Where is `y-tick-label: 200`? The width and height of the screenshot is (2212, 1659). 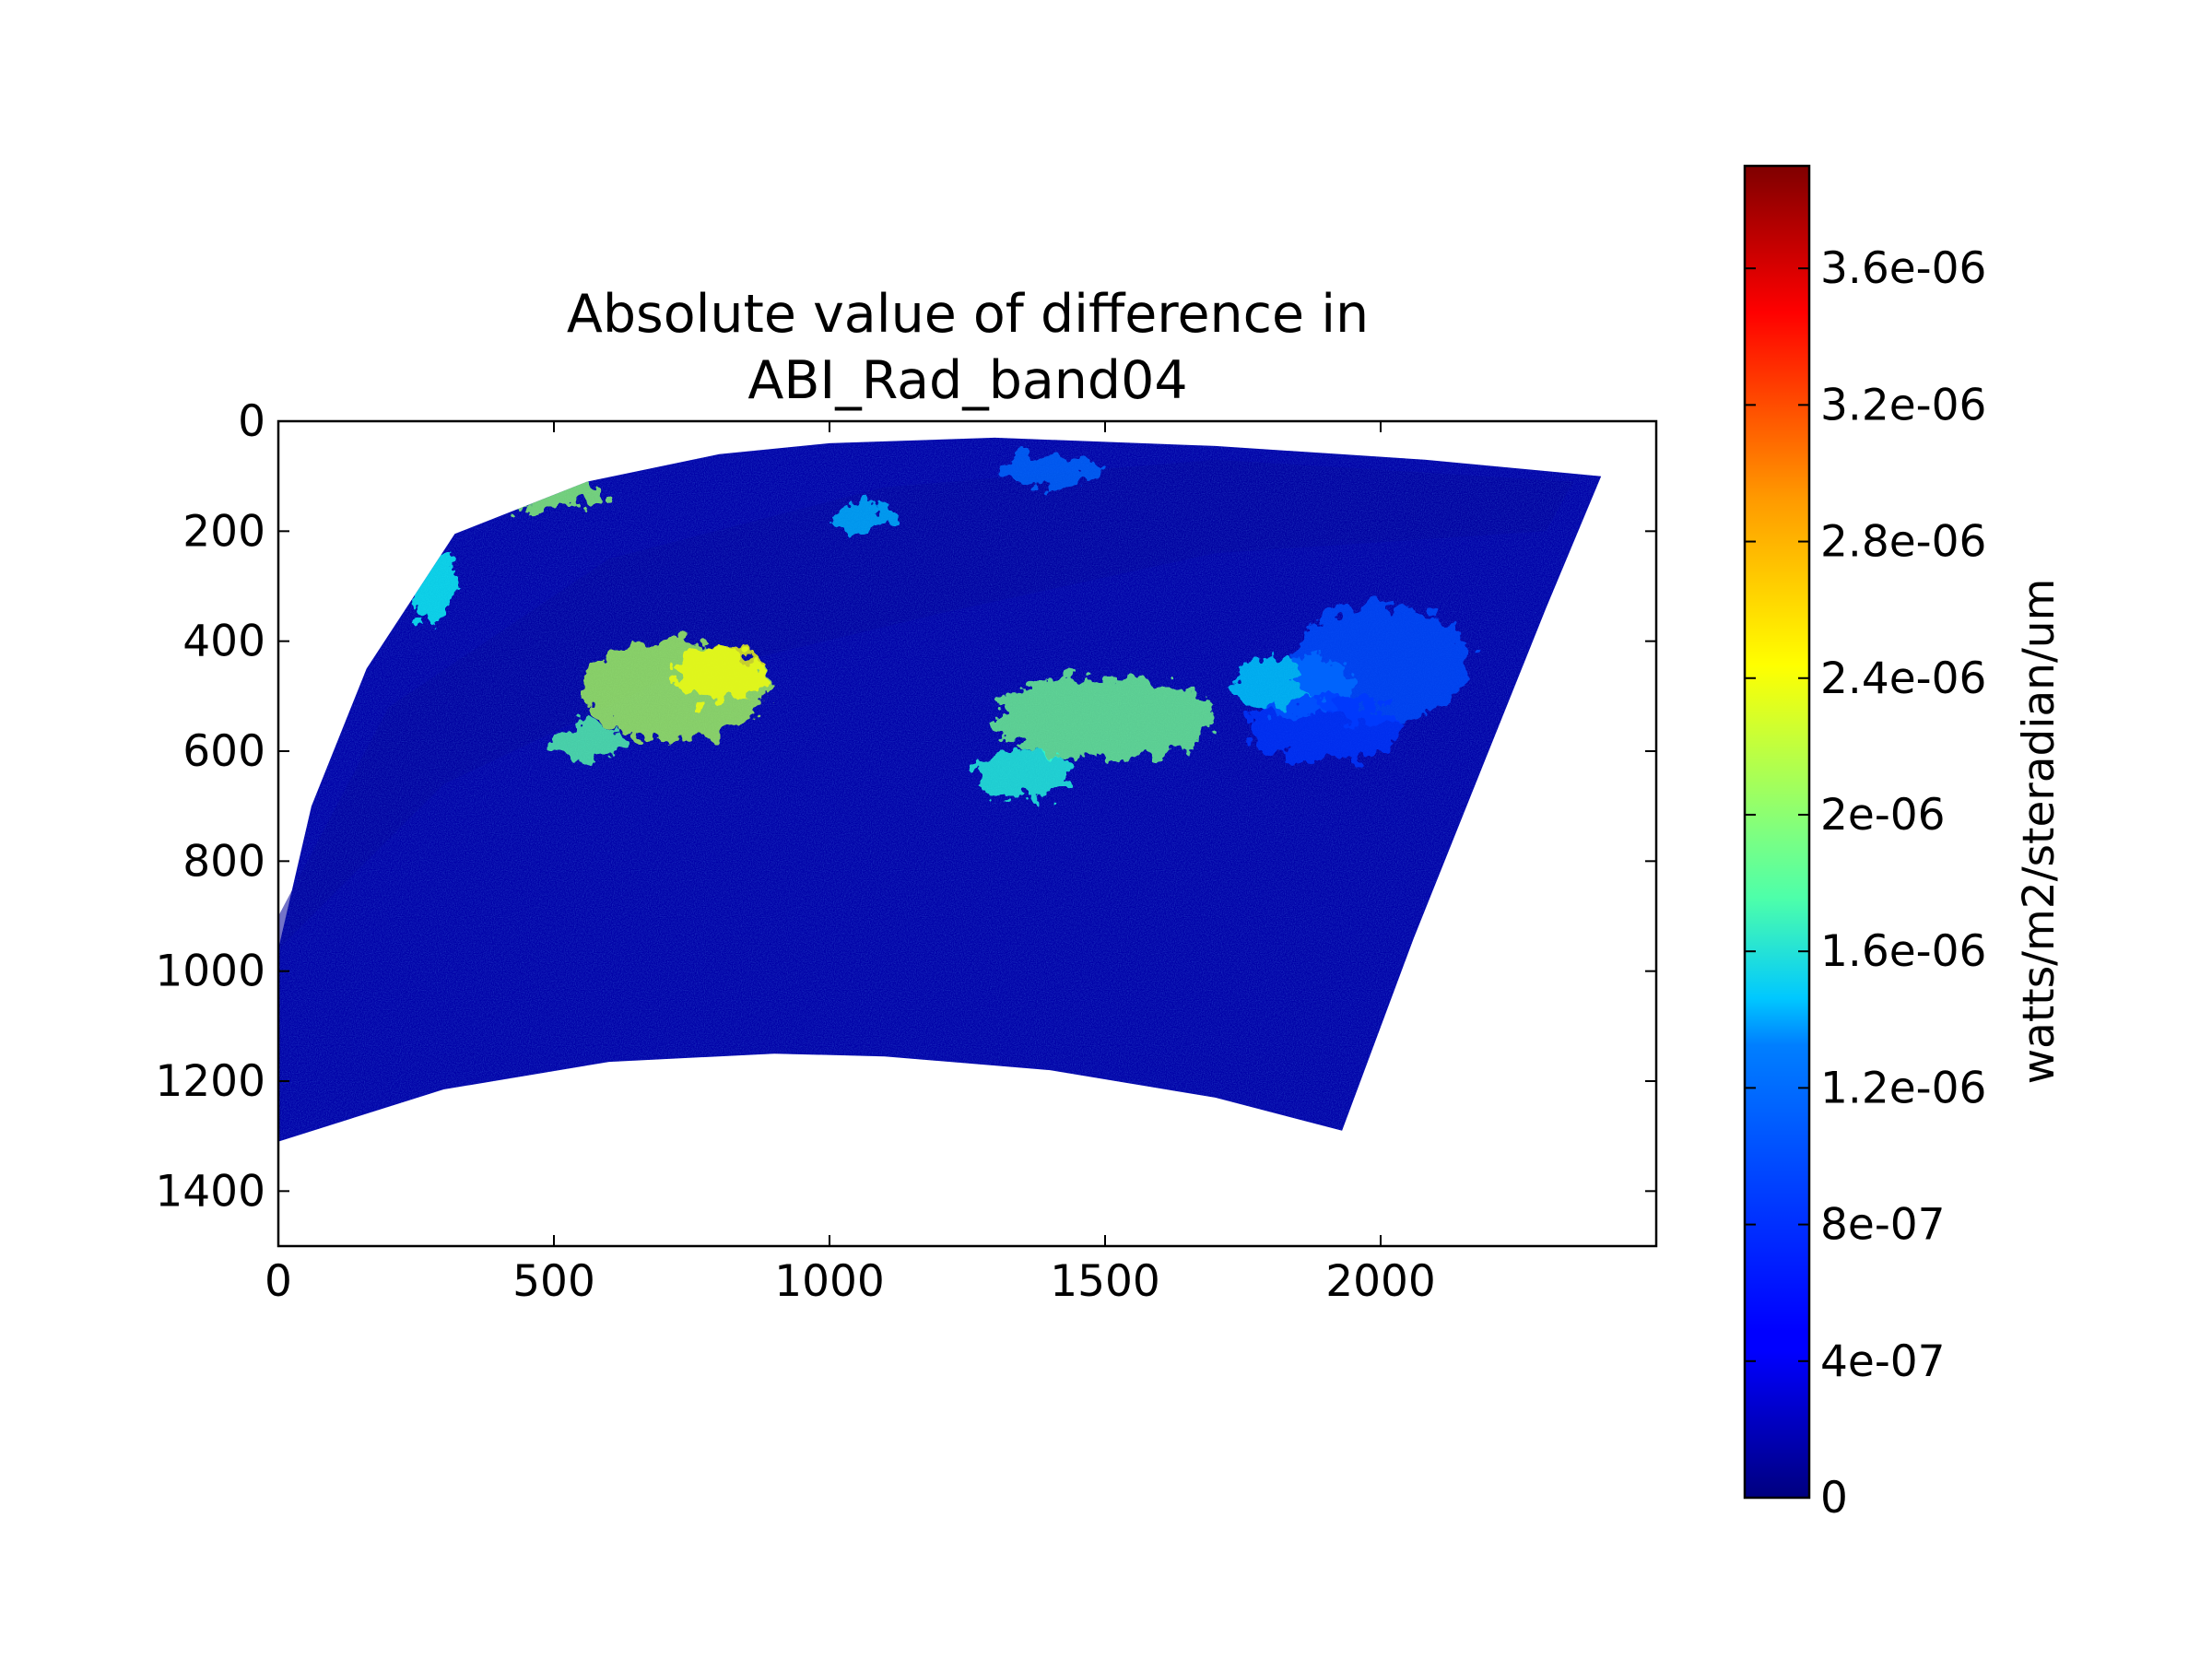 y-tick-label: 200 is located at coordinates (223, 531).